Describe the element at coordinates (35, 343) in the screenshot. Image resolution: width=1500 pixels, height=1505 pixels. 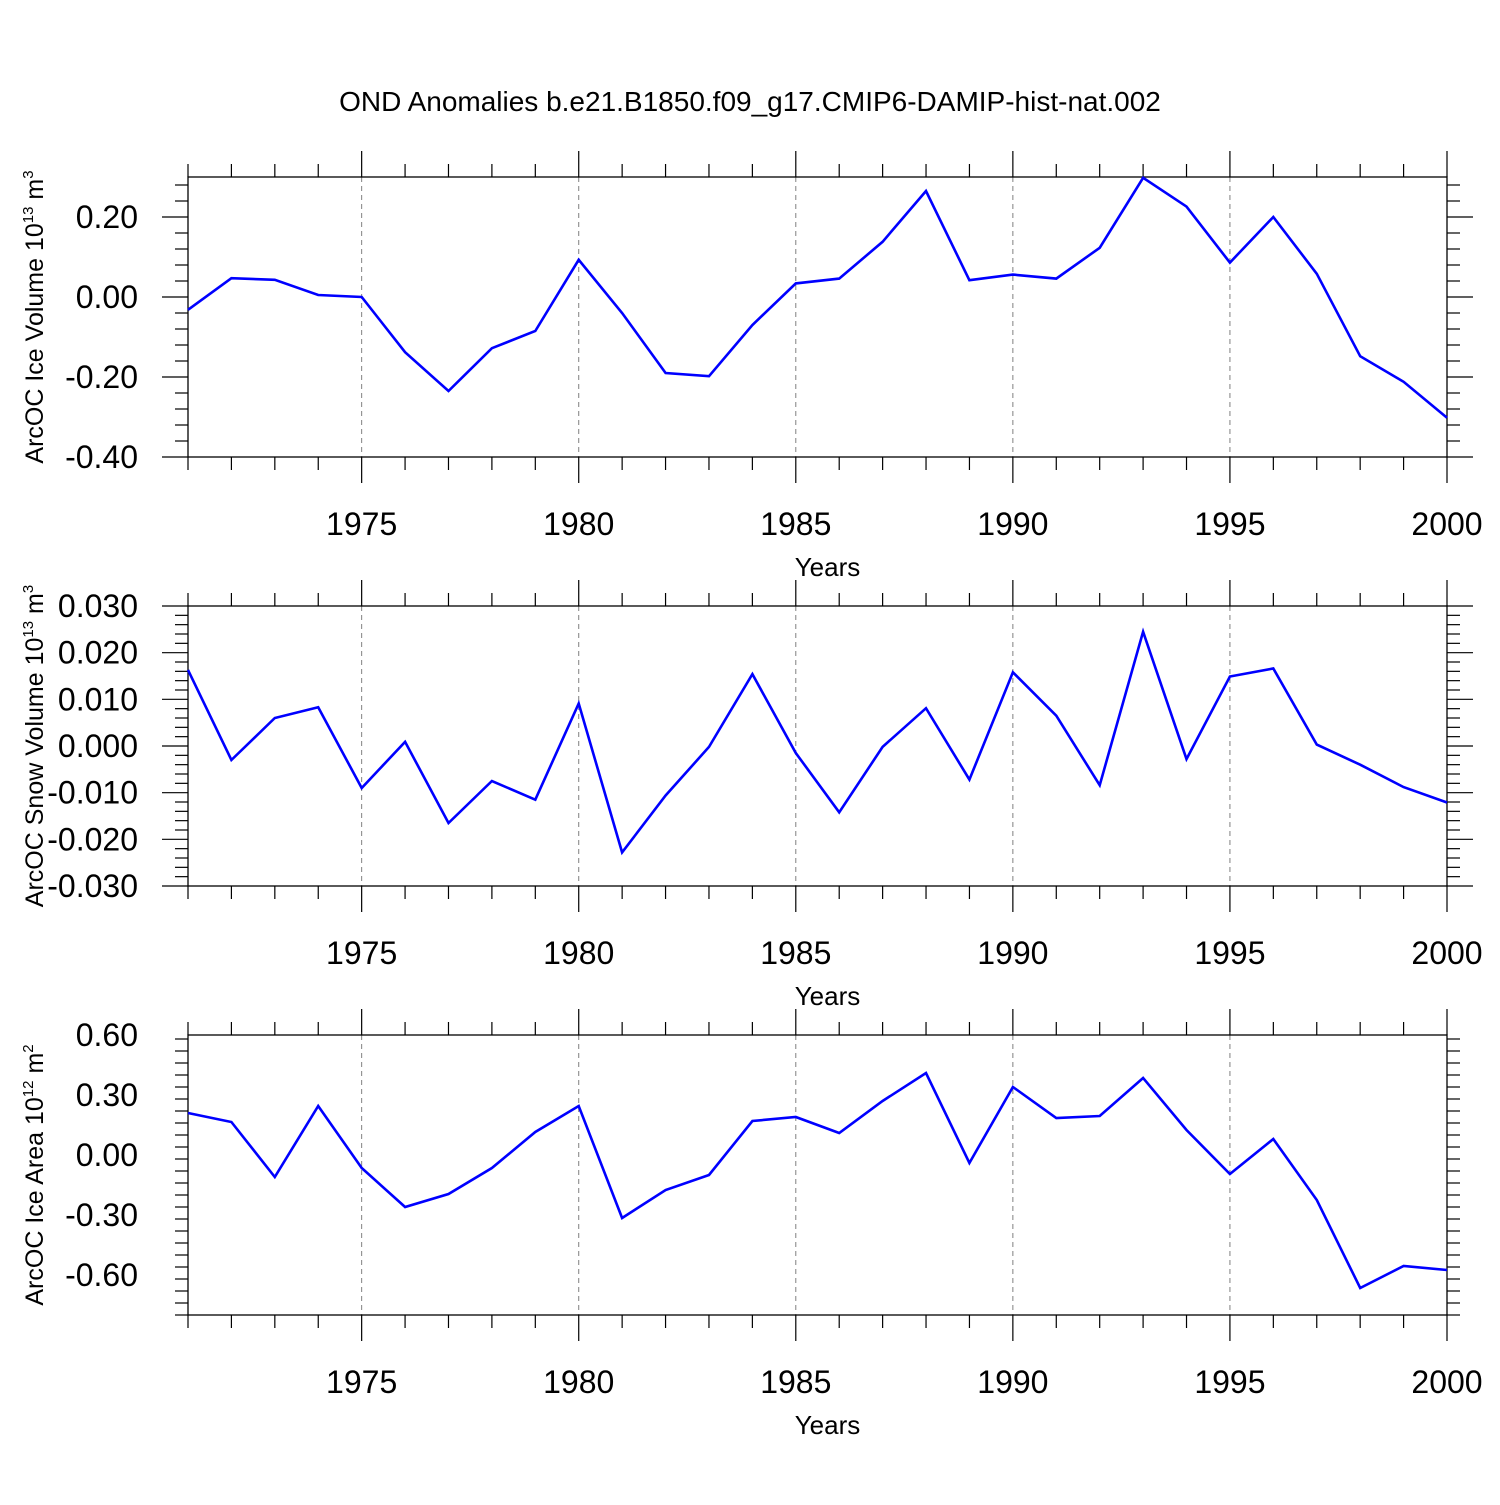
I see `y-axis-title-main: ArcOC Ice Volume 10` at that location.